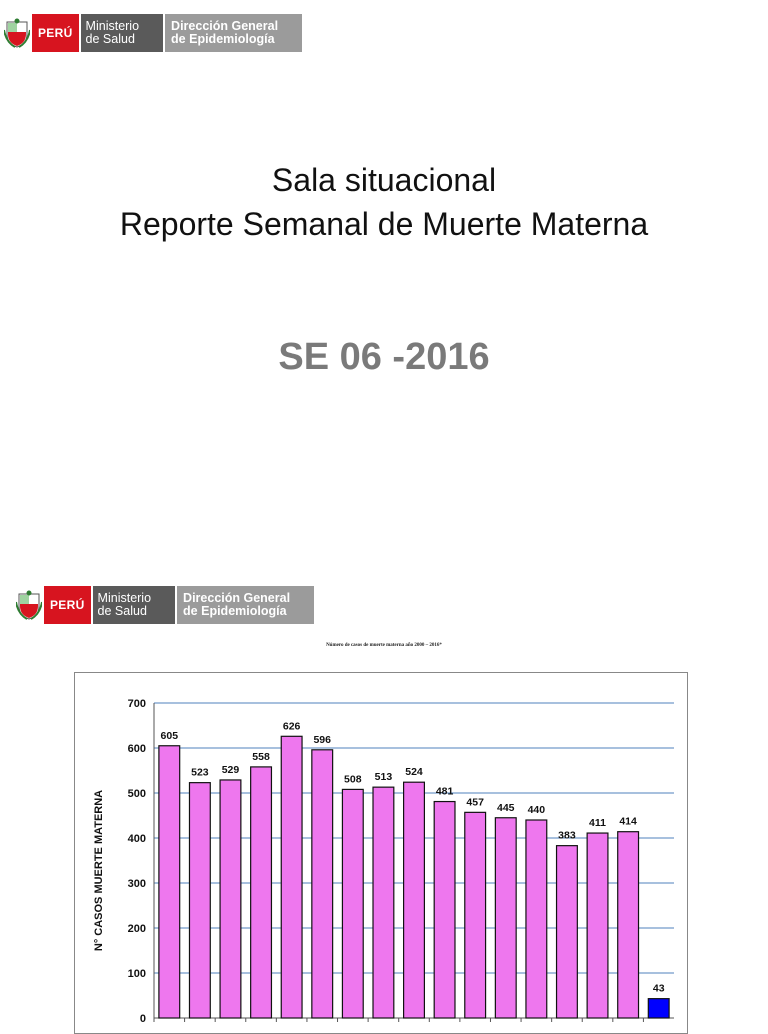 This screenshot has height=1034, width=768. Describe the element at coordinates (475, 802) in the screenshot. I see `bar-data-label: 457` at that location.